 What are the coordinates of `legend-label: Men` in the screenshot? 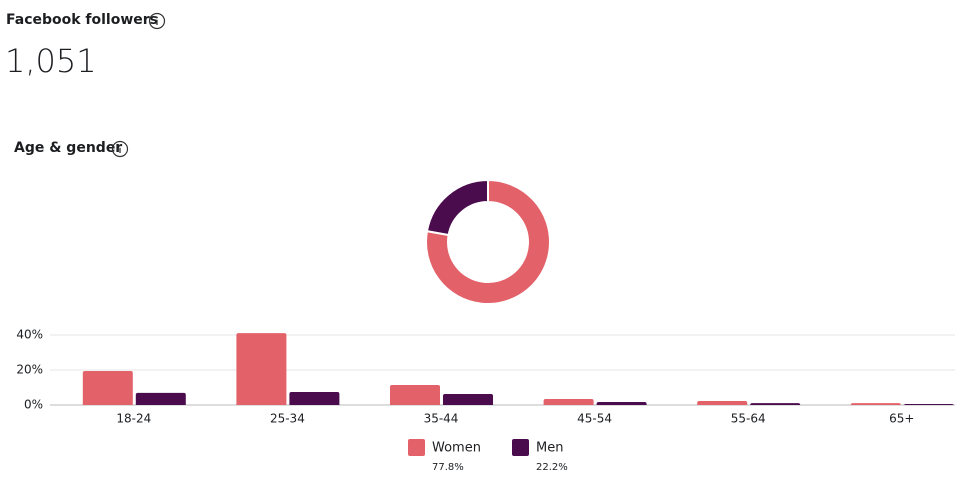 It's located at (549, 448).